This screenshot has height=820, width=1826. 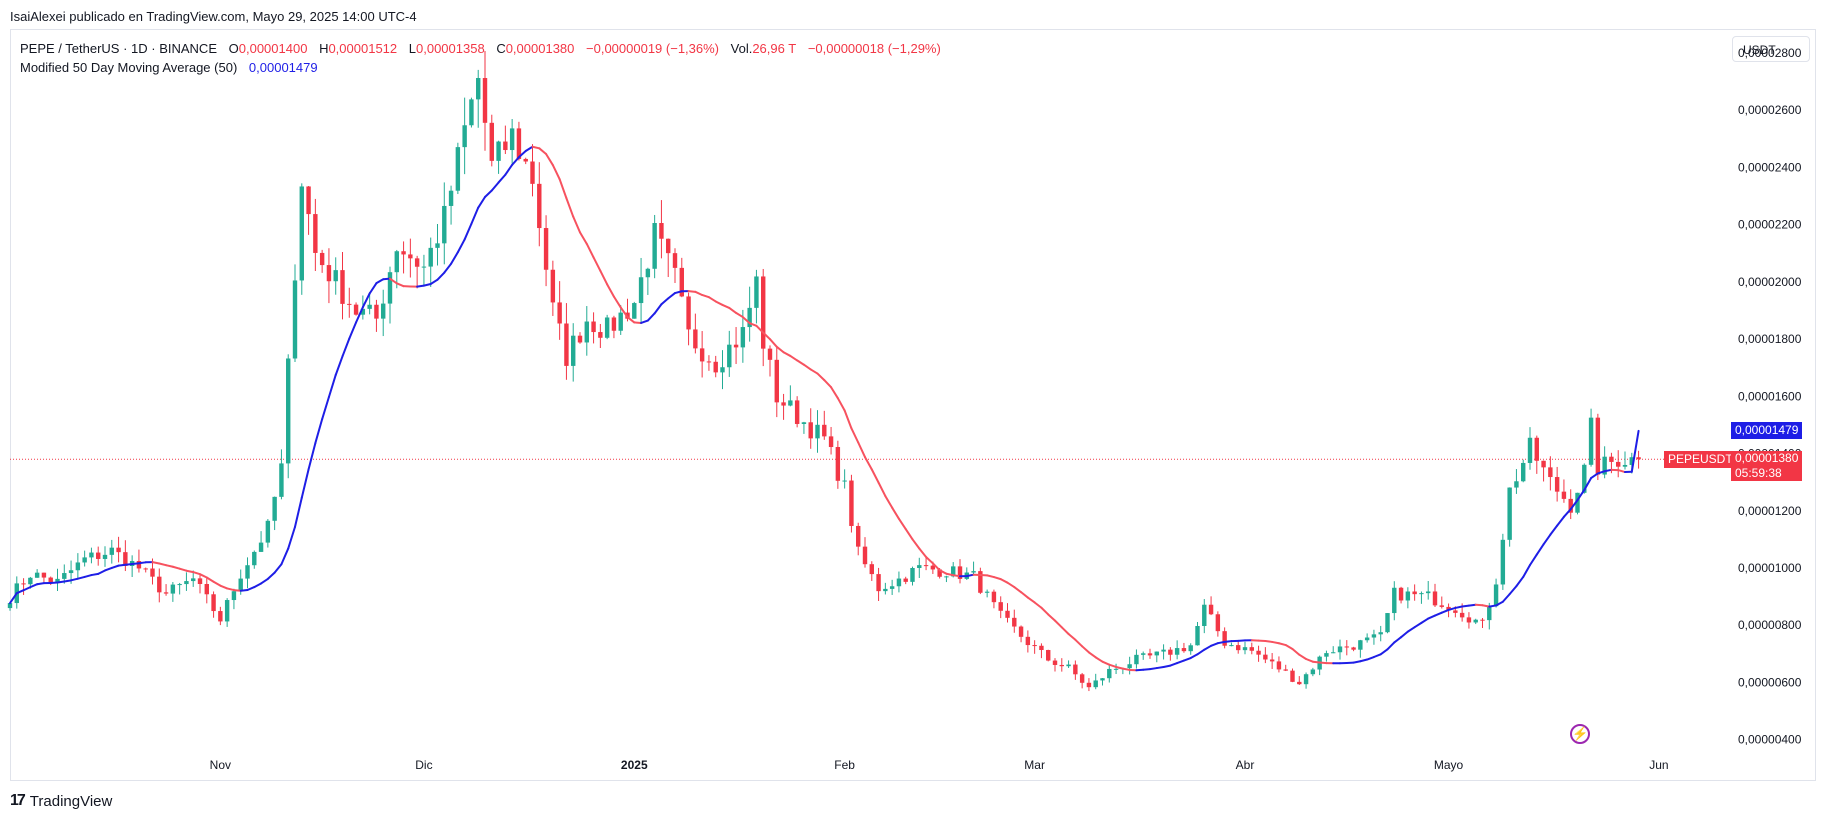 What do you see at coordinates (118, 48) in the screenshot?
I see `symbol-label: PEPE / TetherUS · 1D · BINANCE` at bounding box center [118, 48].